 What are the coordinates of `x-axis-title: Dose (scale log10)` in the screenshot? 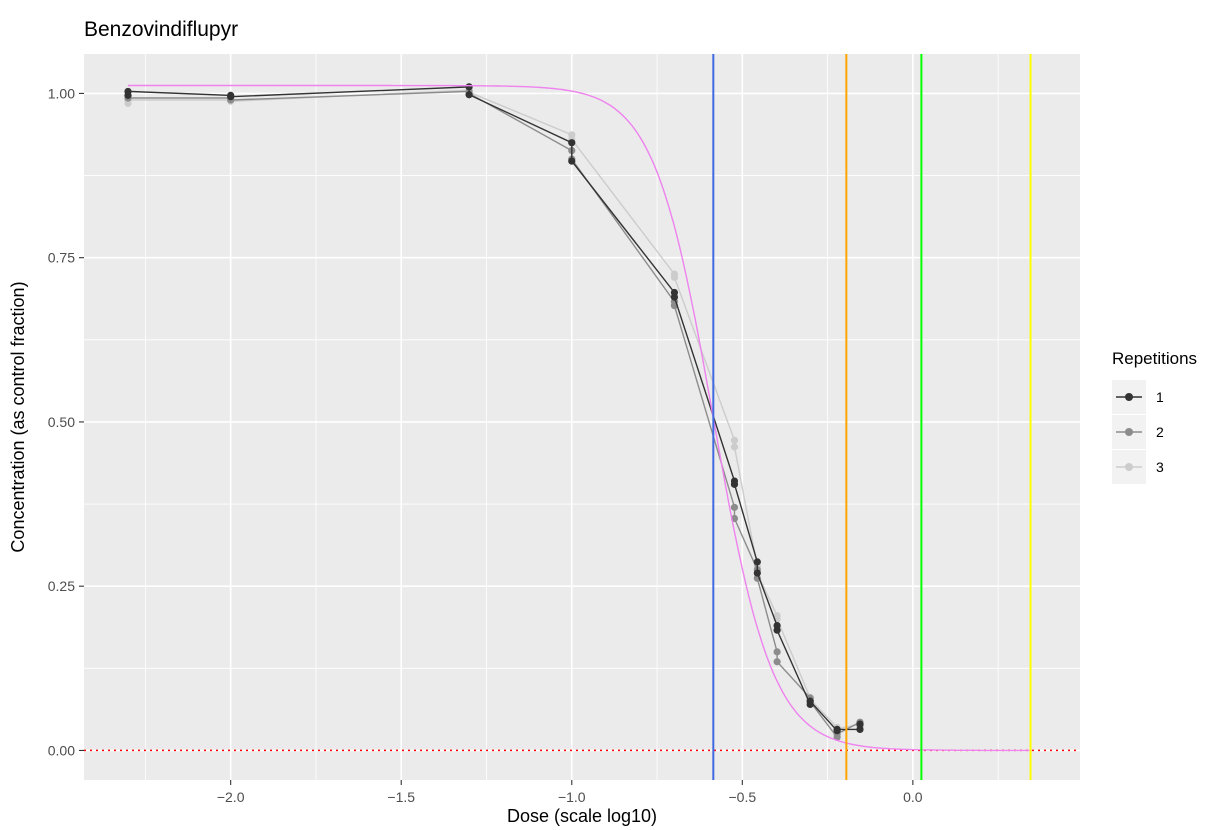 It's located at (582, 816).